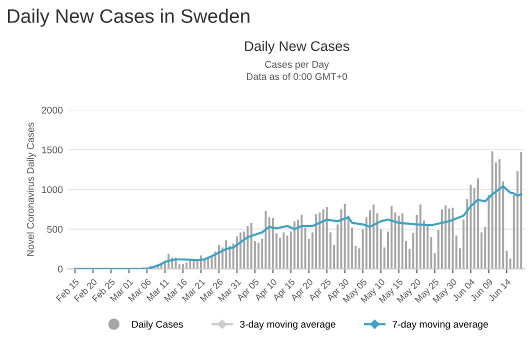 This screenshot has height=347, width=530. What do you see at coordinates (52, 150) in the screenshot?
I see `y-tick-label: 1500` at bounding box center [52, 150].